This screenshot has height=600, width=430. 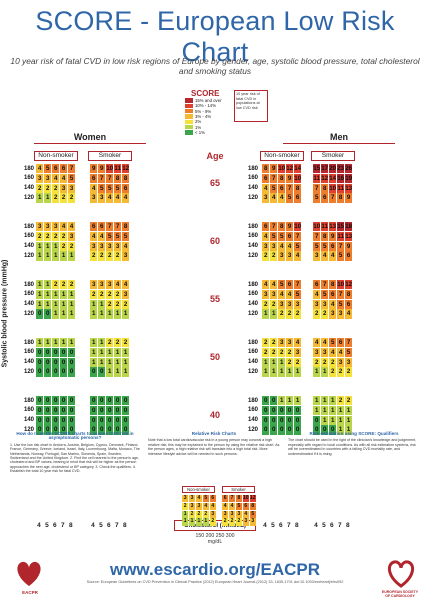 I want to click on legend-label: 1%, so click(x=198, y=127).